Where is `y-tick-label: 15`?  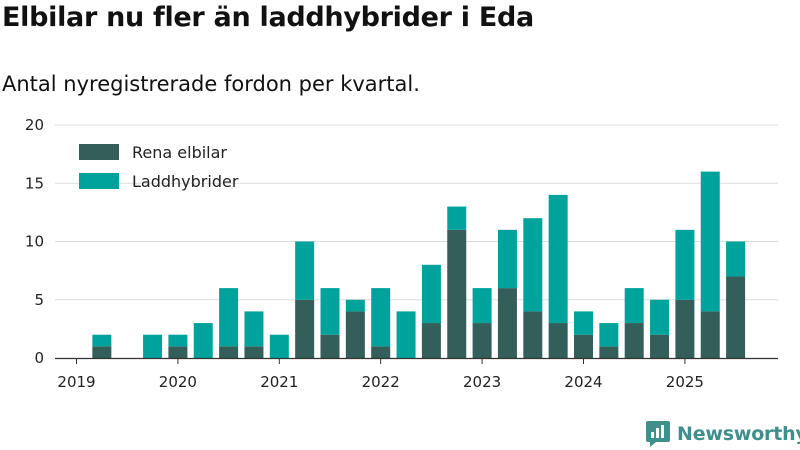 y-tick-label: 15 is located at coordinates (34, 183).